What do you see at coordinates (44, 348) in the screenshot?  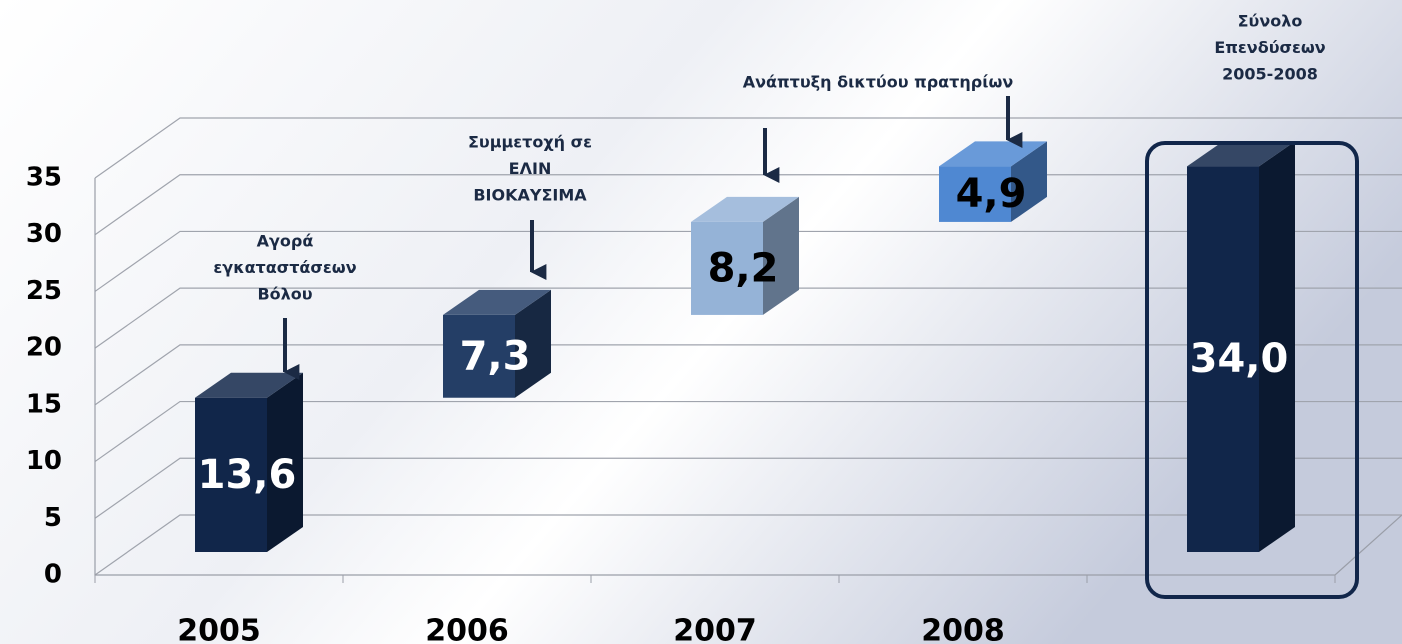 I see `y-tick-label: 20` at bounding box center [44, 348].